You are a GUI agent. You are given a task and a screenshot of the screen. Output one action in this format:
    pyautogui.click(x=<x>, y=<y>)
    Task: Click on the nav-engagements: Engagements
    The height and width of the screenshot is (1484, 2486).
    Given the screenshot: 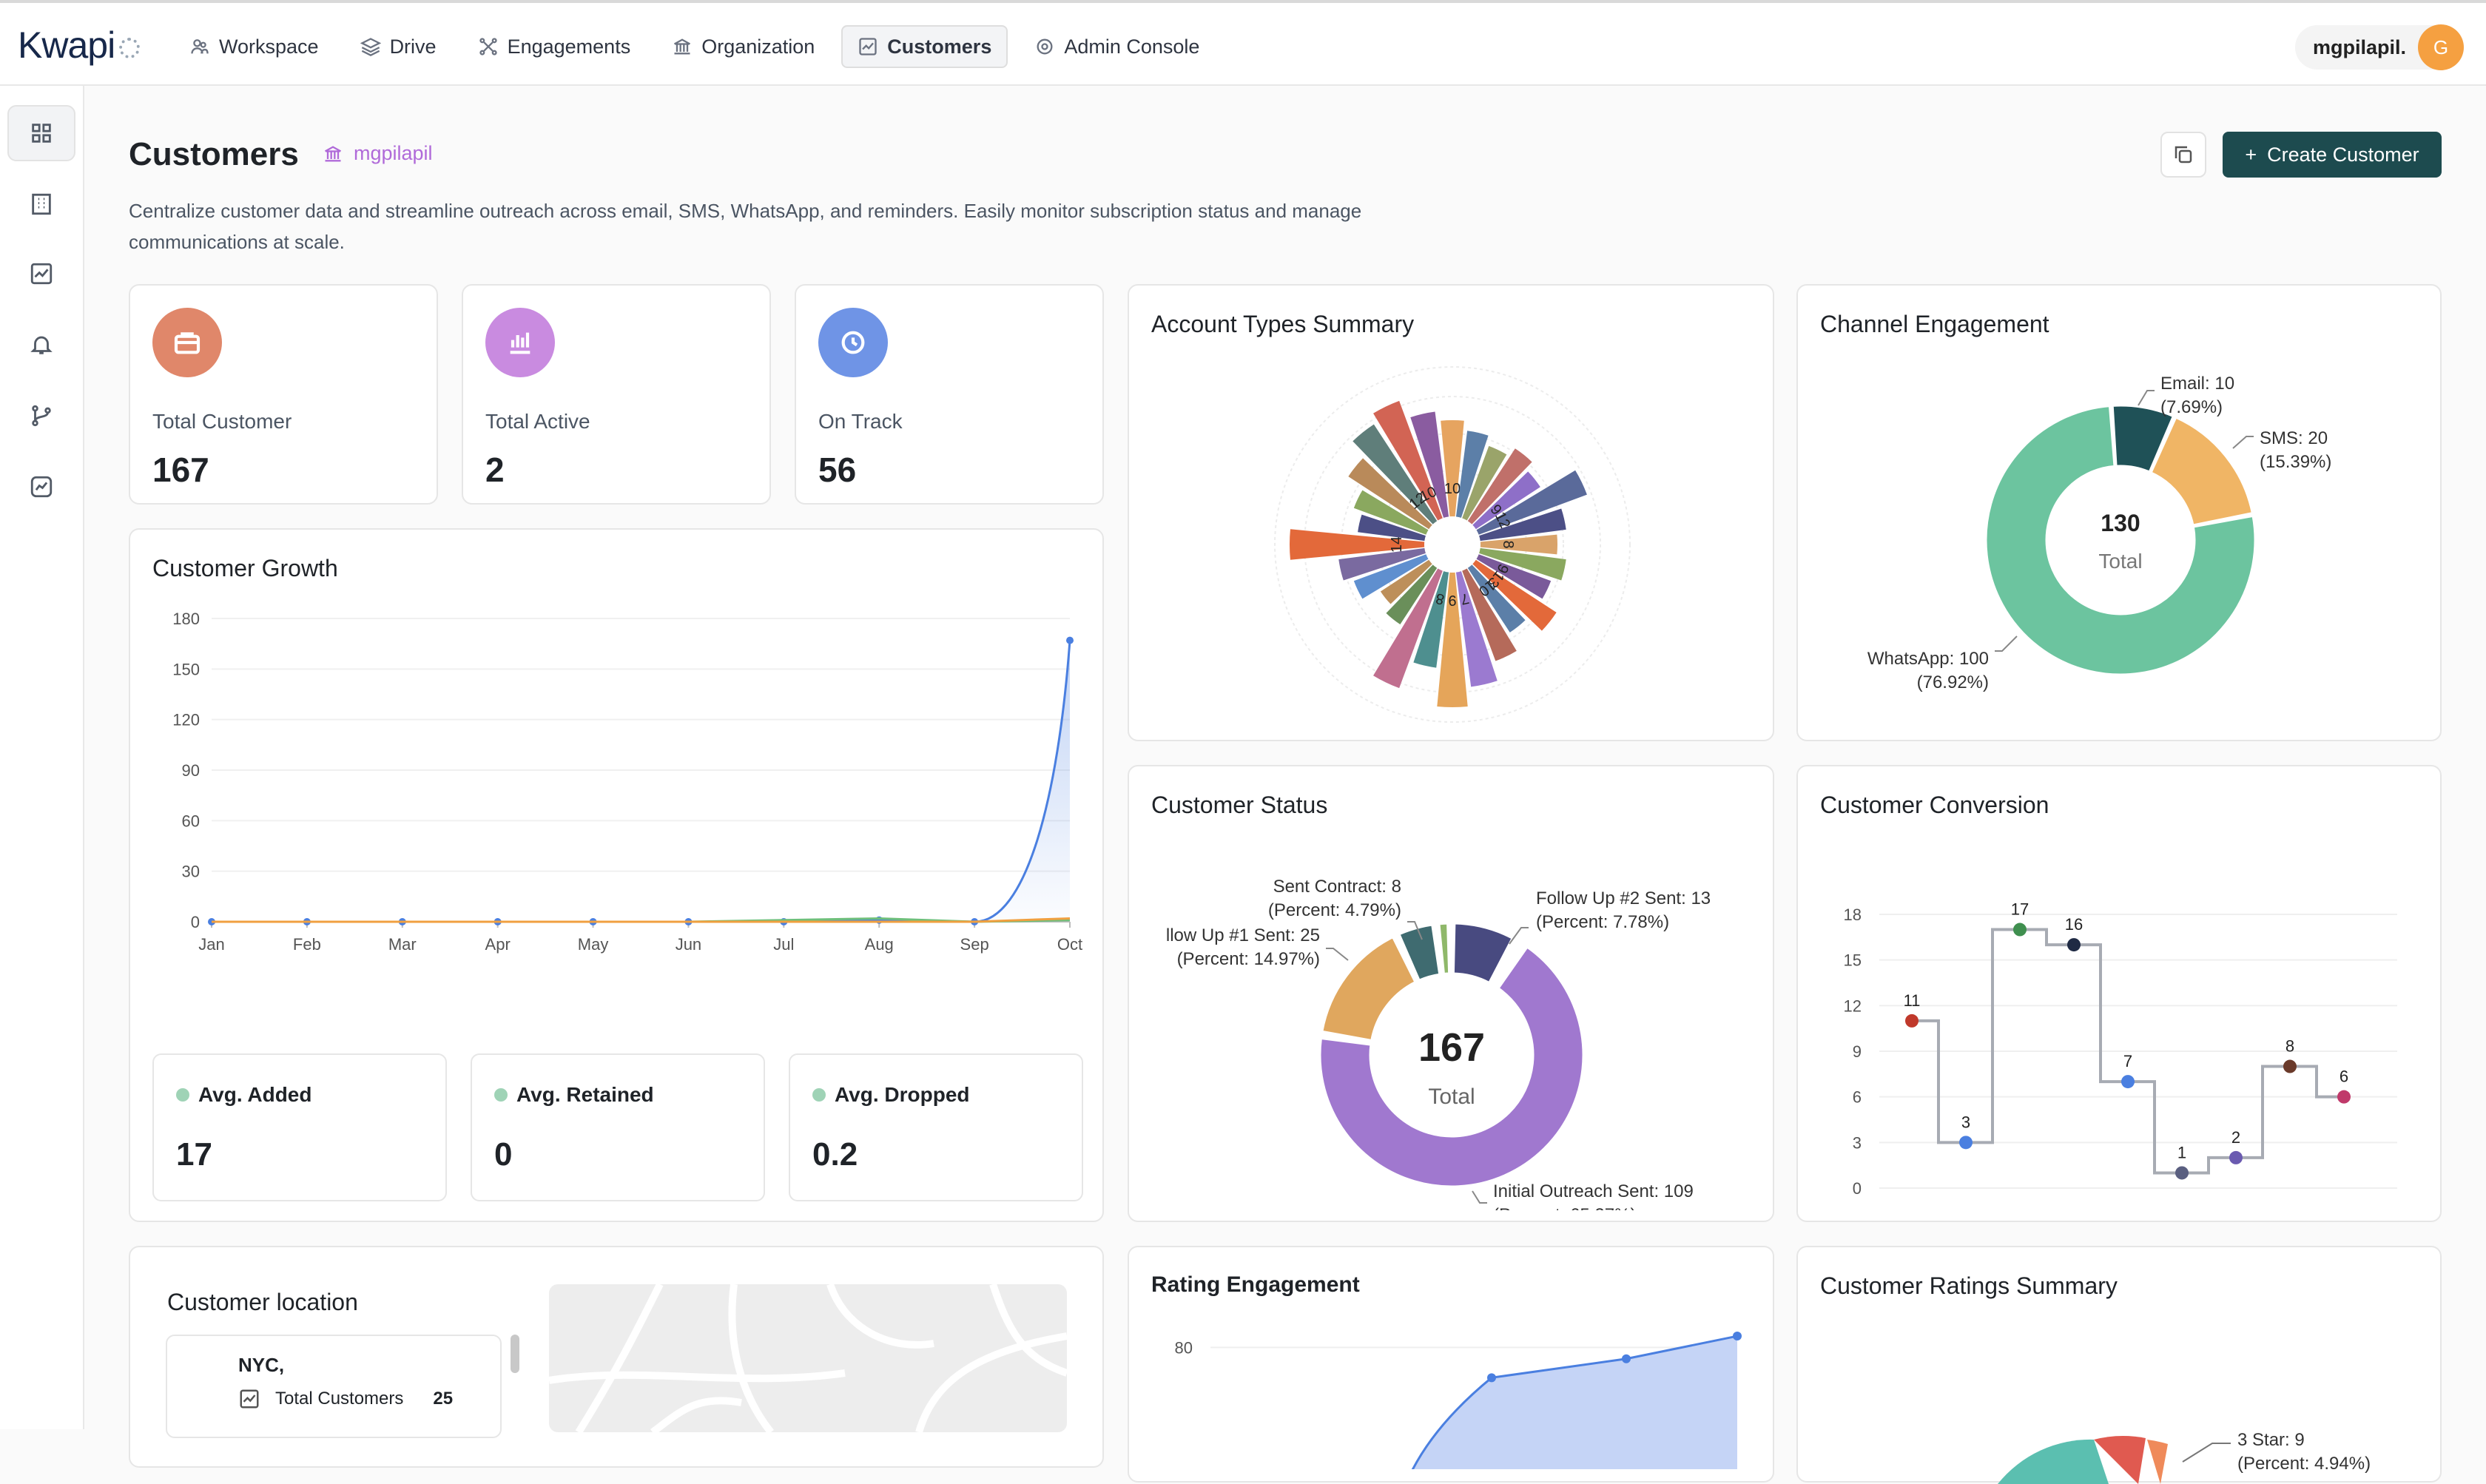 What is the action you would take?
    pyautogui.click(x=555, y=46)
    